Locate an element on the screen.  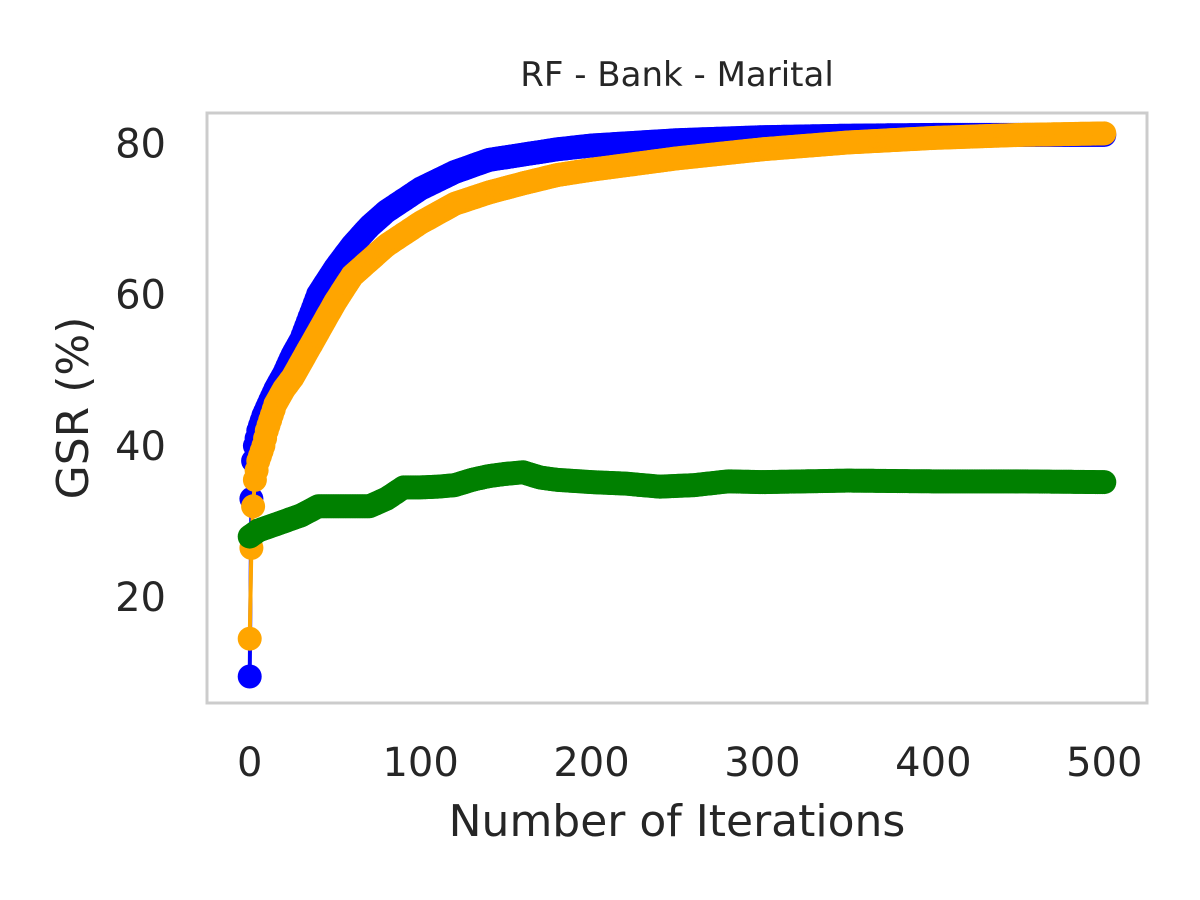
y-tick-label: 40 is located at coordinates (140, 447).